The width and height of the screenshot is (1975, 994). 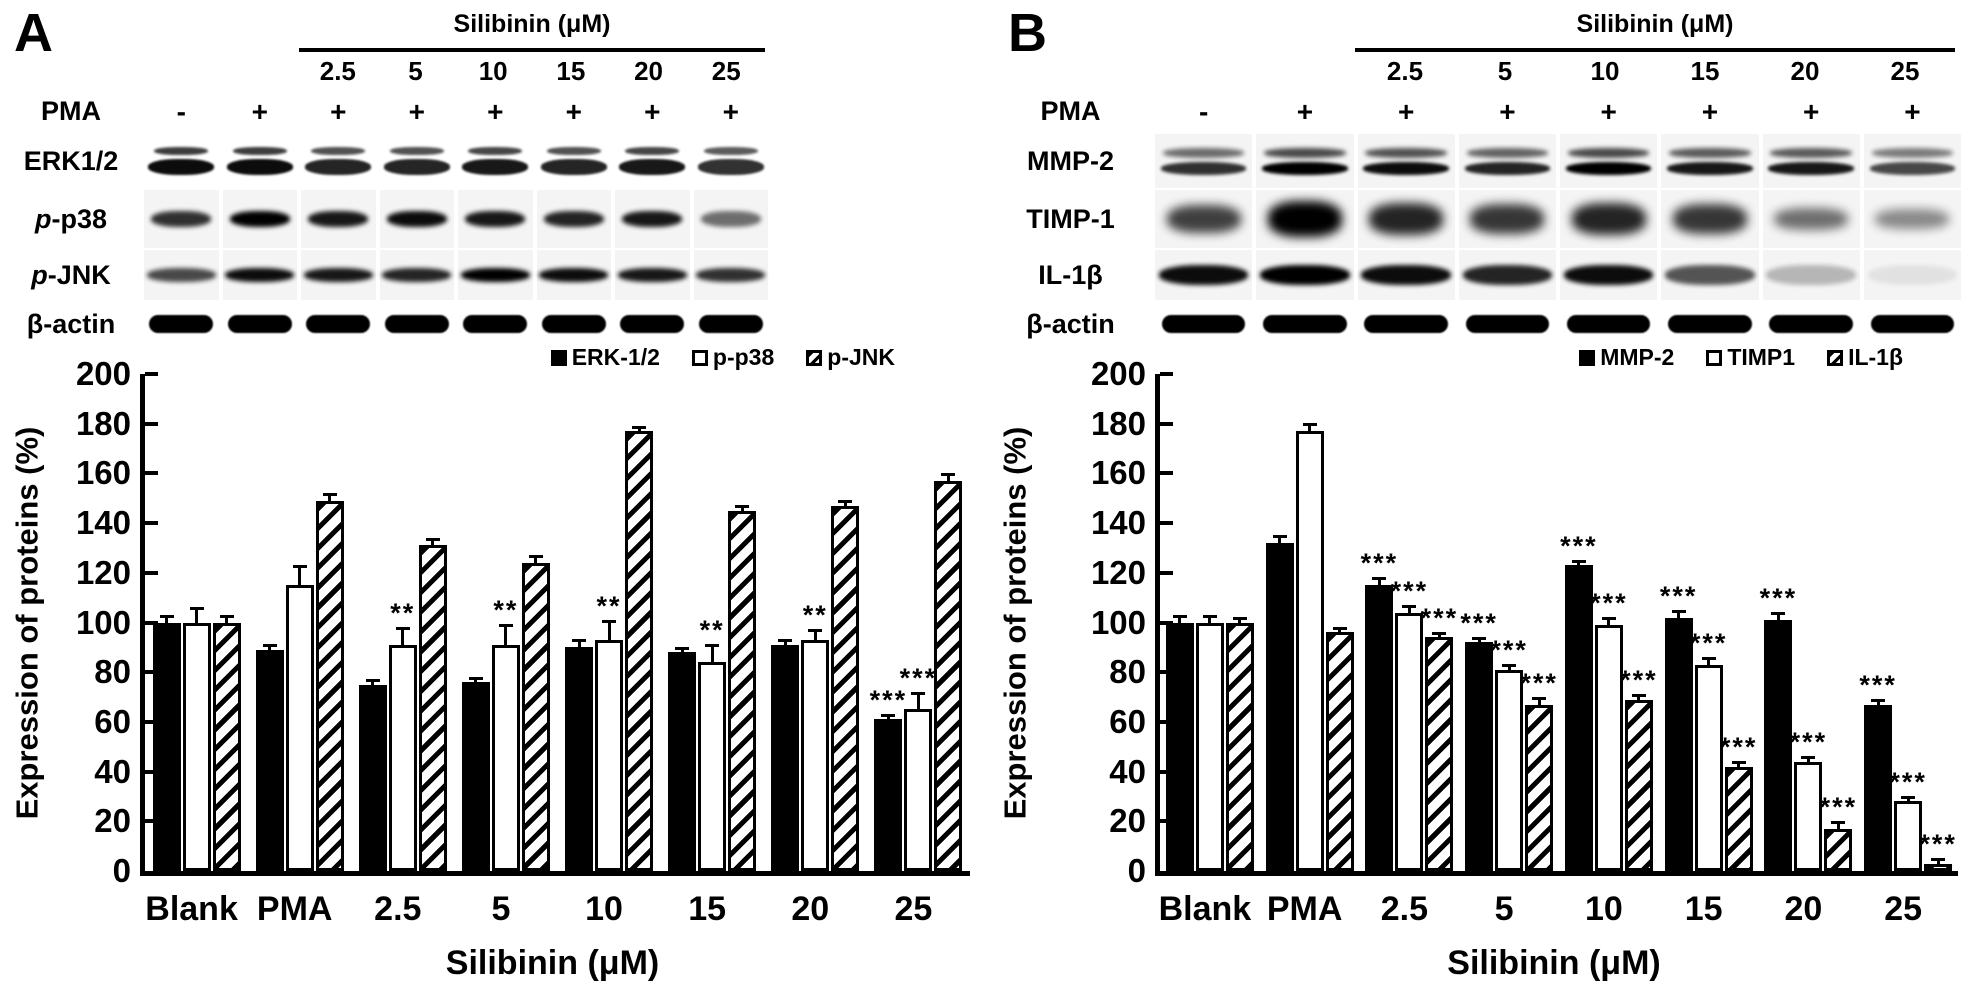 I want to click on legend-label: TIMP1, so click(x=1761, y=357).